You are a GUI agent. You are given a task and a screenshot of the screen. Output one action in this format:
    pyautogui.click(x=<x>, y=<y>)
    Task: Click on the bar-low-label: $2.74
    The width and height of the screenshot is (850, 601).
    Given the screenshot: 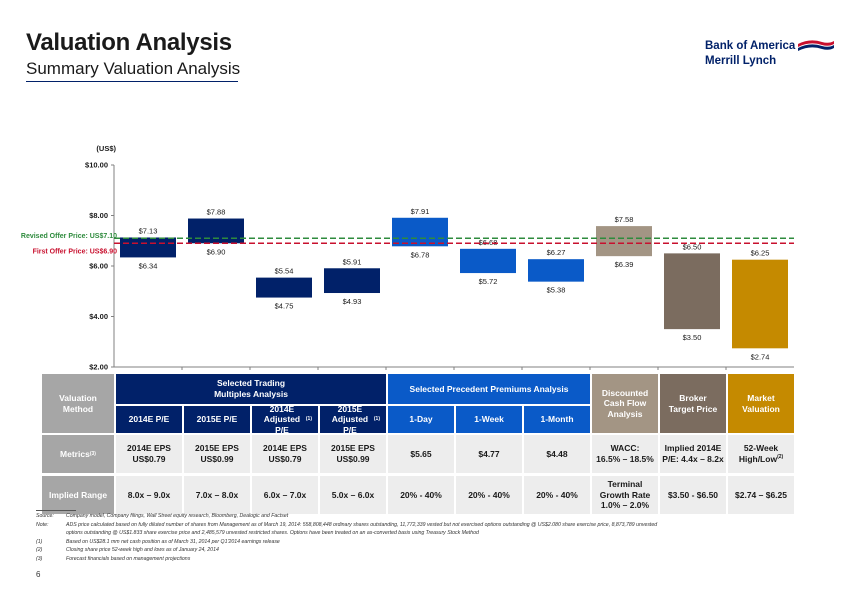 What is the action you would take?
    pyautogui.click(x=760, y=356)
    